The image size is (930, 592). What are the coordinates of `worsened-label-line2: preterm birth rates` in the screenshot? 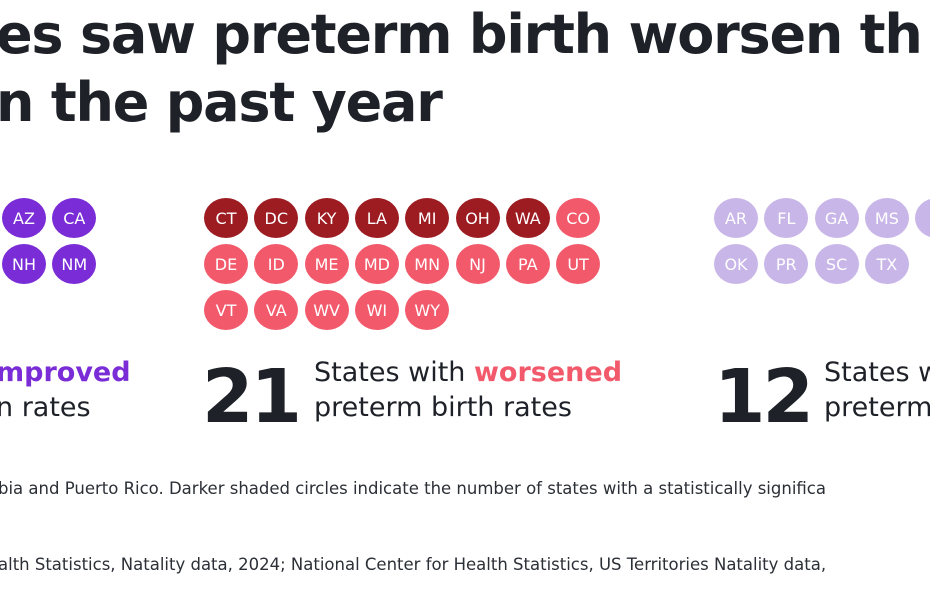 It's located at (443, 407).